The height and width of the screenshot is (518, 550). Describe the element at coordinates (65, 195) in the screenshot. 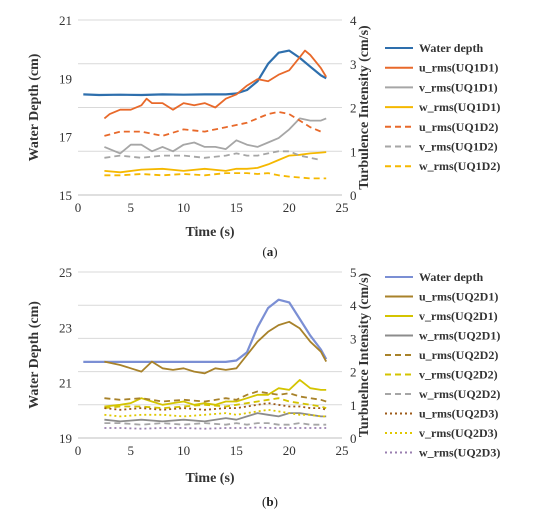

I see `y-left-tick-label: 15` at that location.